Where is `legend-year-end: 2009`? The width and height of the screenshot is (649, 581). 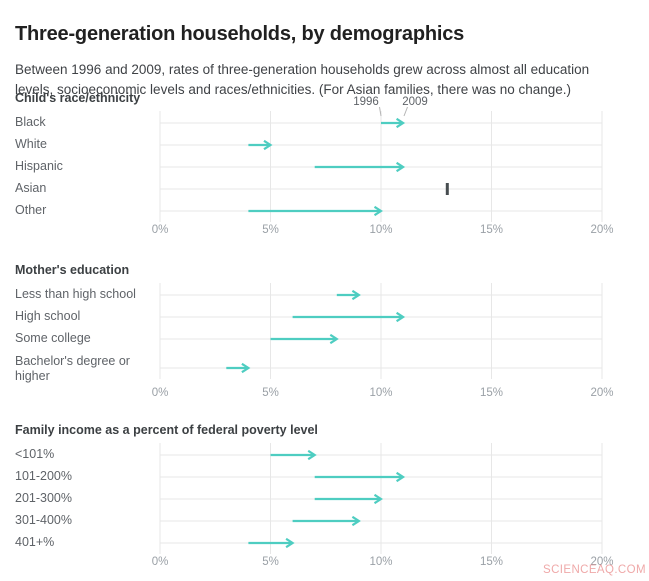
legend-year-end: 2009 is located at coordinates (415, 102).